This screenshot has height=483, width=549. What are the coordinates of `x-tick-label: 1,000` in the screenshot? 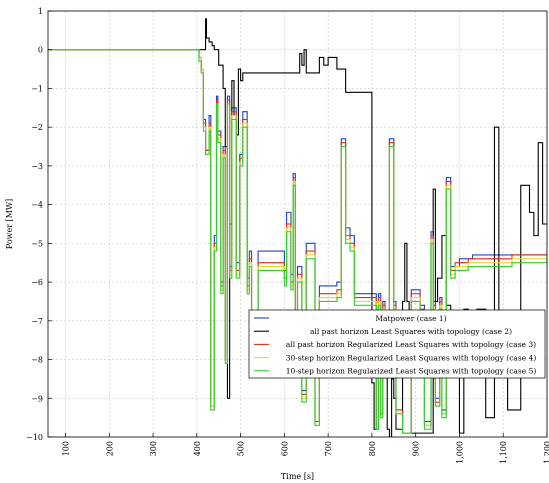 It's located at (459, 452).